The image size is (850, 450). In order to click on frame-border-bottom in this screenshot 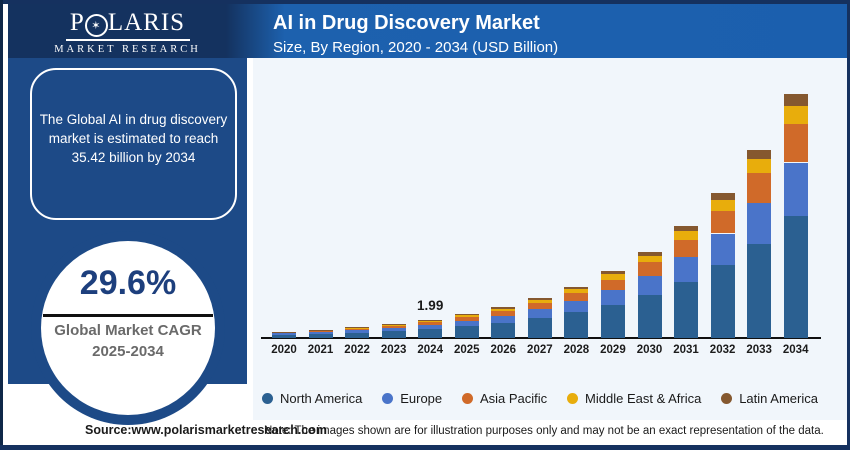, I will do `click(425, 447)`.